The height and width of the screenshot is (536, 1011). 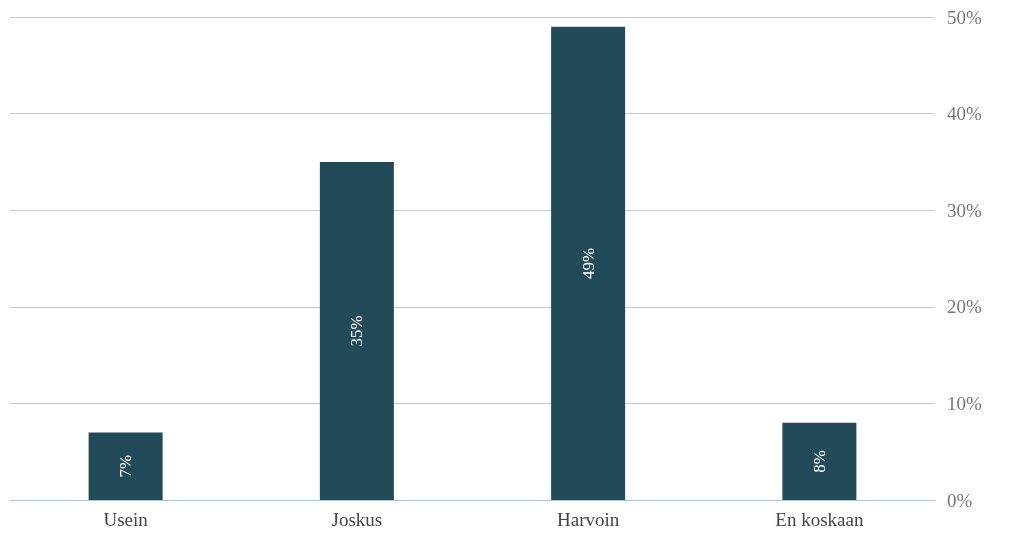 I want to click on x-tick-label: Joskus, so click(x=357, y=519).